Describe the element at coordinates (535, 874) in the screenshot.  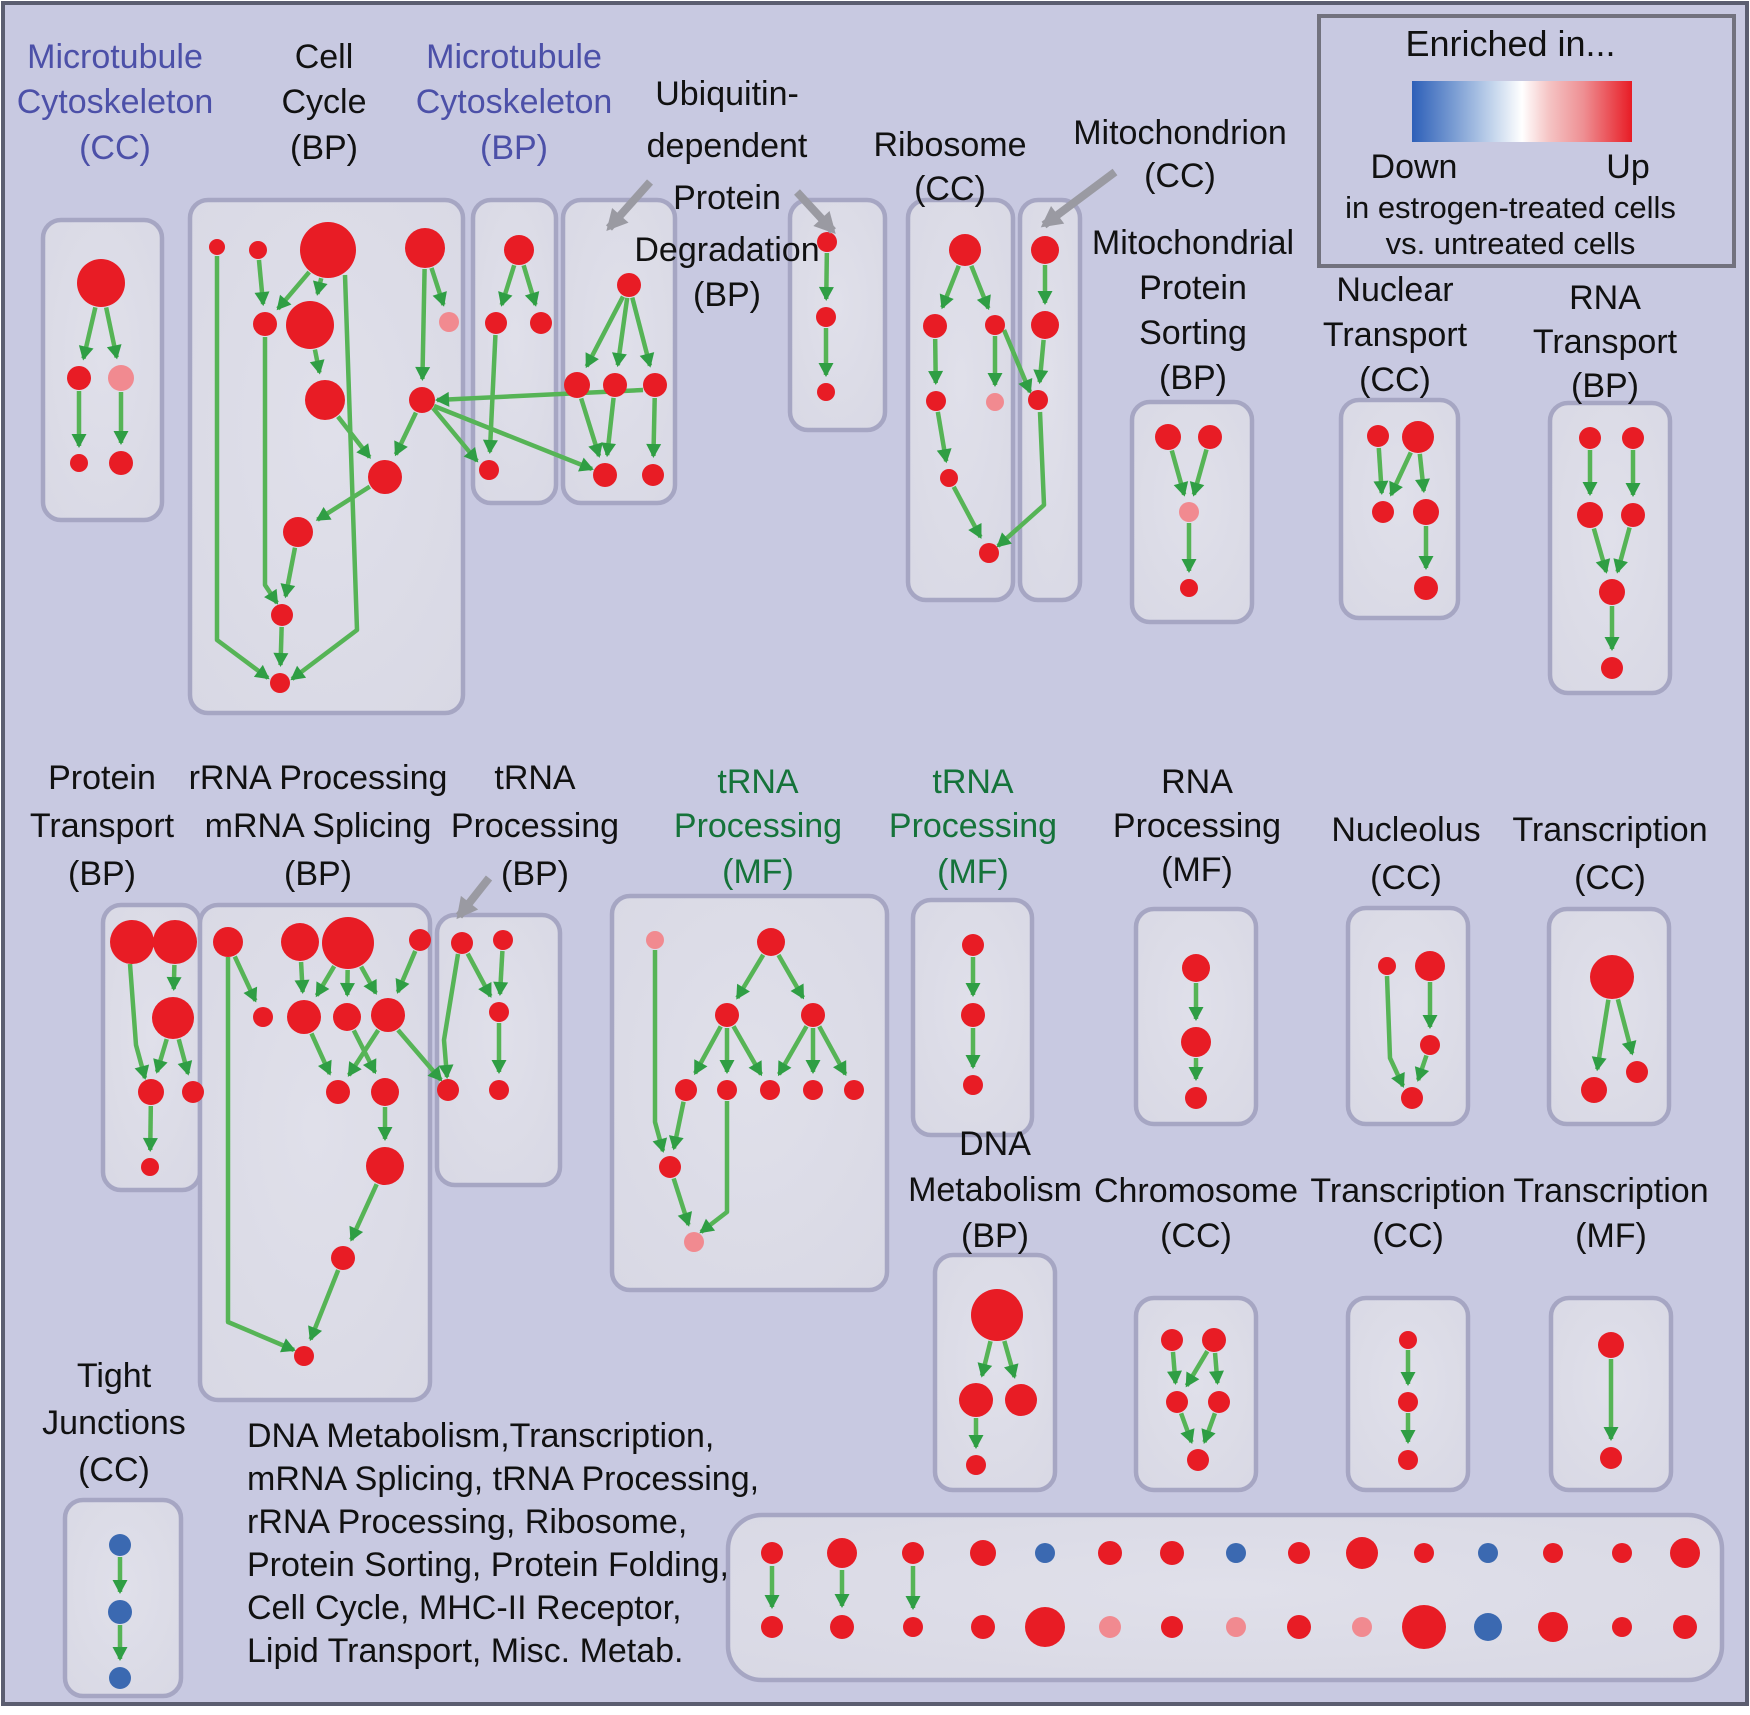
I see `cluster-label-trna-bp: (BP)` at that location.